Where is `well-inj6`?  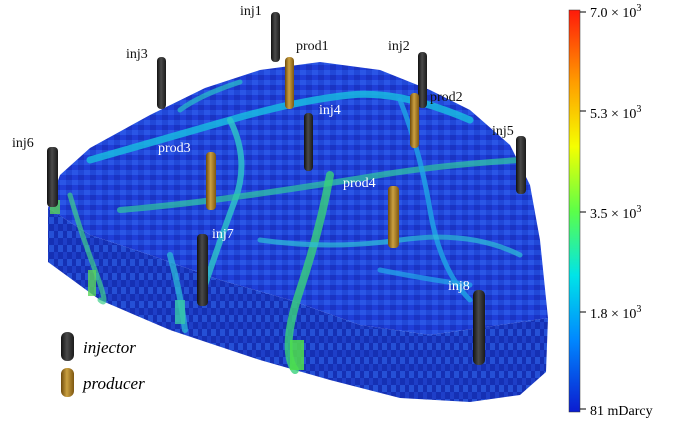 well-inj6 is located at coordinates (52, 177).